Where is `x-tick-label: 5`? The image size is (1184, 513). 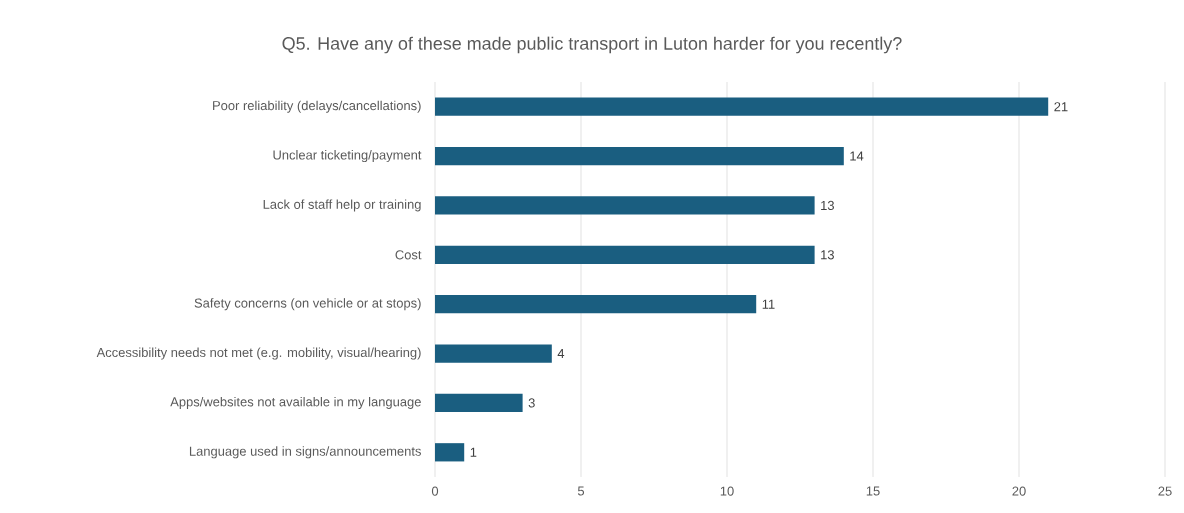 x-tick-label: 5 is located at coordinates (581, 491).